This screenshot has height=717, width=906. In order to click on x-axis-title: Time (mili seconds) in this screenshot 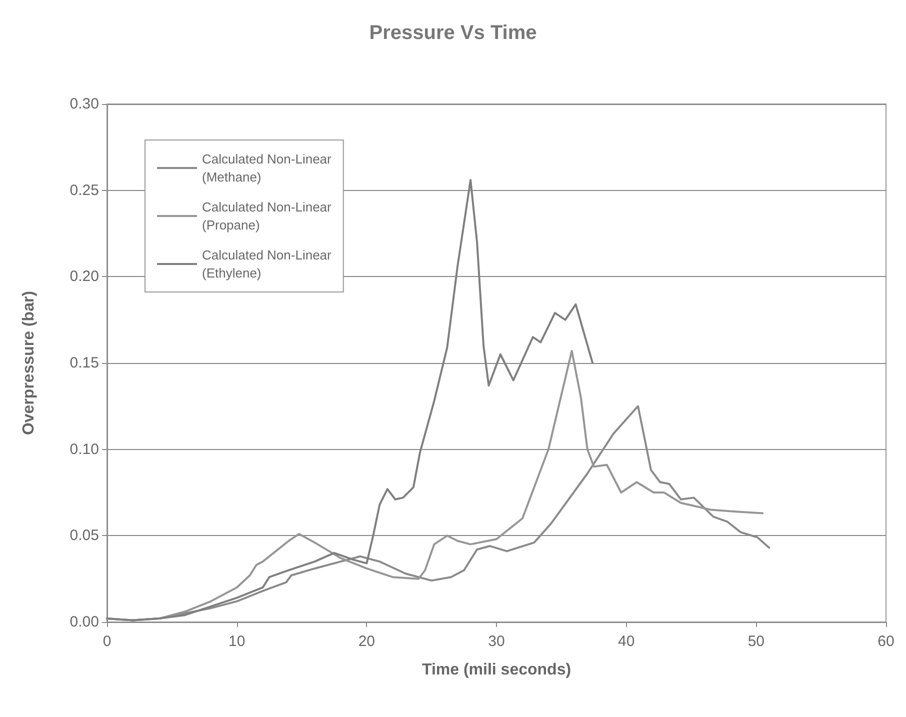, I will do `click(497, 670)`.